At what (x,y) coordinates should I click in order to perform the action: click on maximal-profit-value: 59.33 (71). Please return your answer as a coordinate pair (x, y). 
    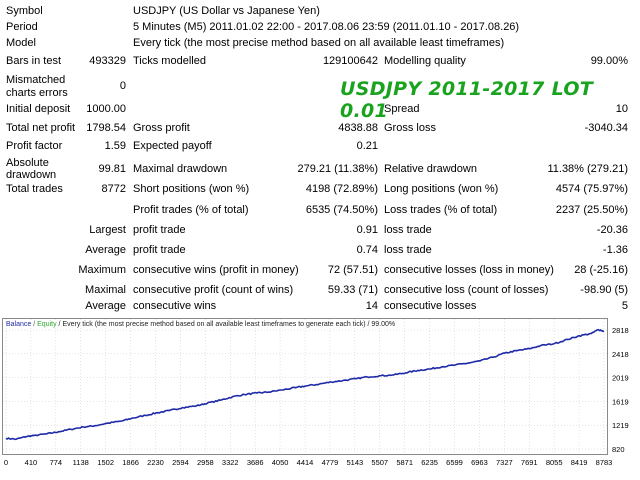
    Looking at the image, I should click on (352, 290).